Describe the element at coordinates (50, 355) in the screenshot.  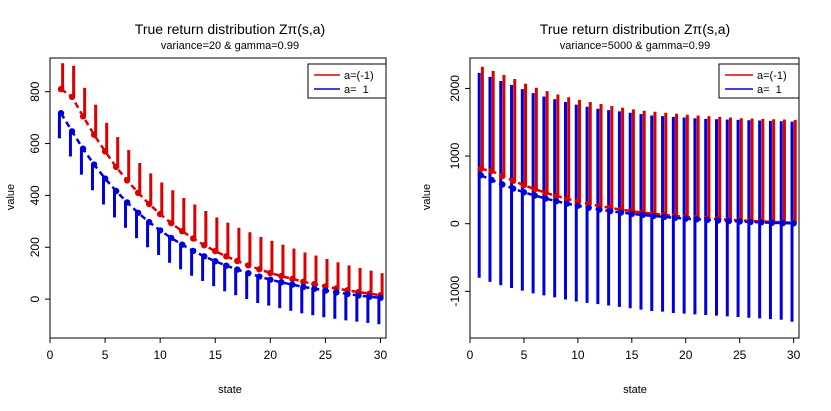
I see `x-tick-label: 0` at that location.